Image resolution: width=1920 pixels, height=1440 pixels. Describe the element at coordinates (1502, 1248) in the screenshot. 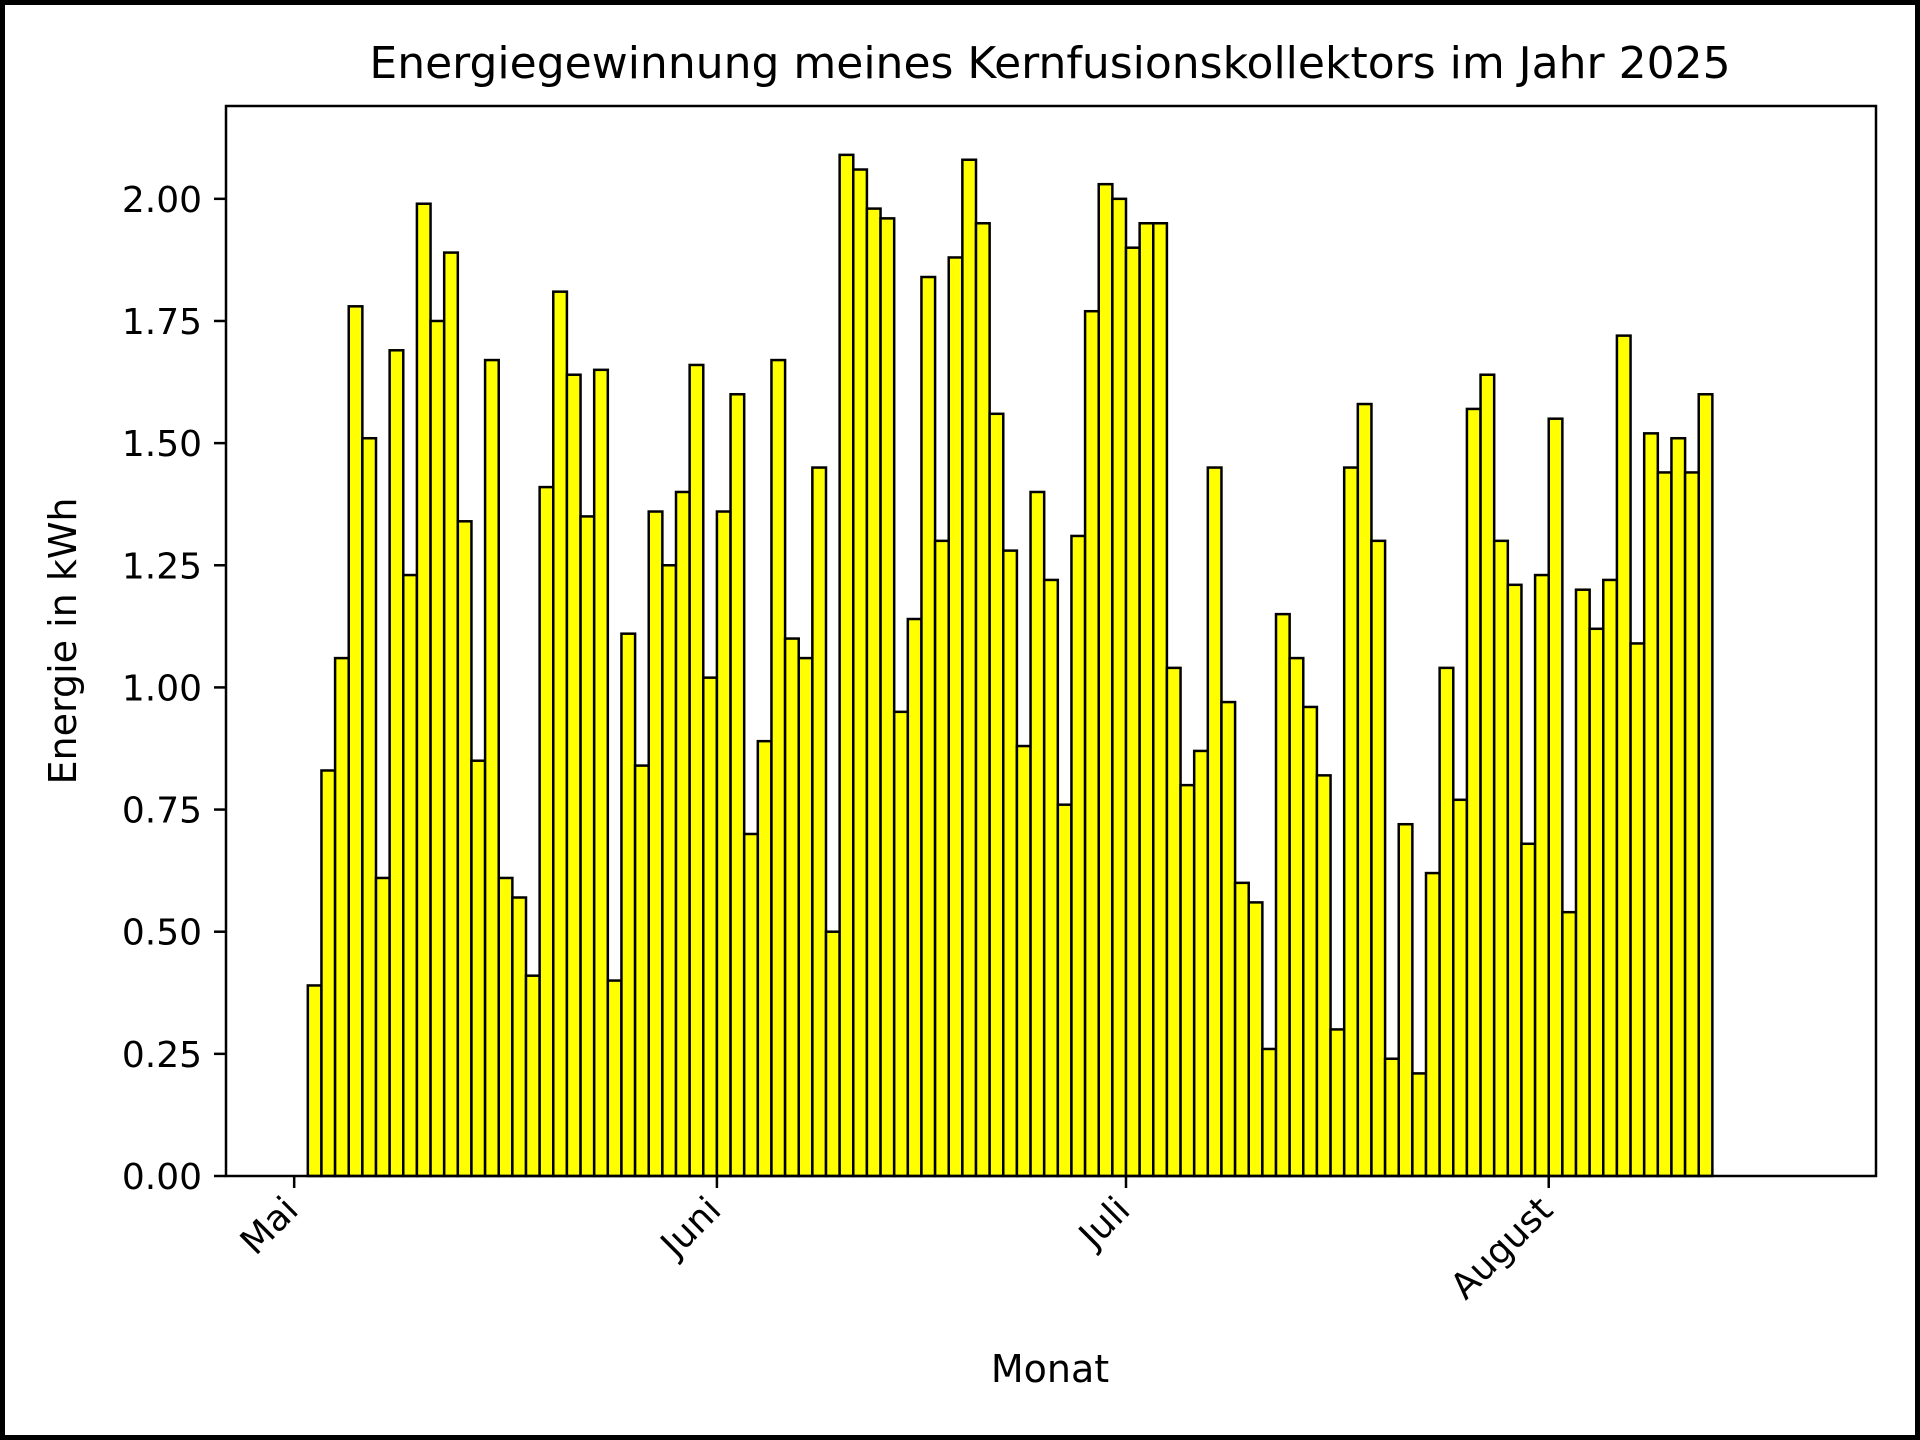

I see `x-tick-label: August` at that location.